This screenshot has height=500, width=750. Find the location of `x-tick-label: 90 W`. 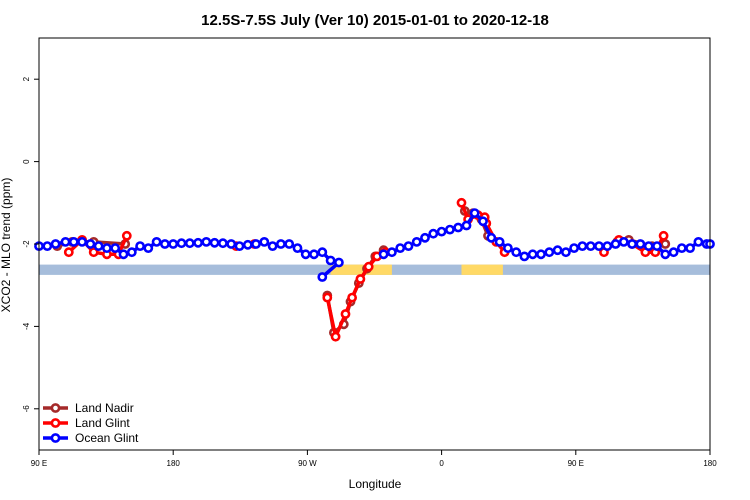

x-tick-label: 90 W is located at coordinates (307, 463).